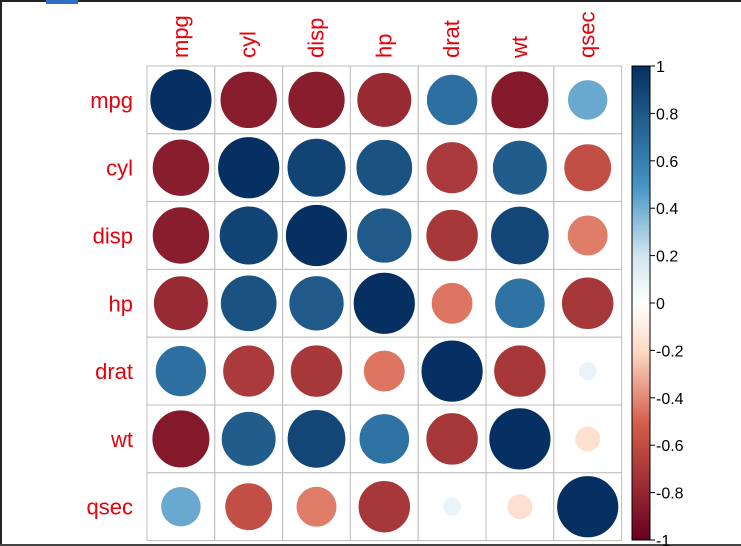 The width and height of the screenshot is (741, 546). Describe the element at coordinates (588, 303) in the screenshot. I see `circle-hp-qsec` at that location.